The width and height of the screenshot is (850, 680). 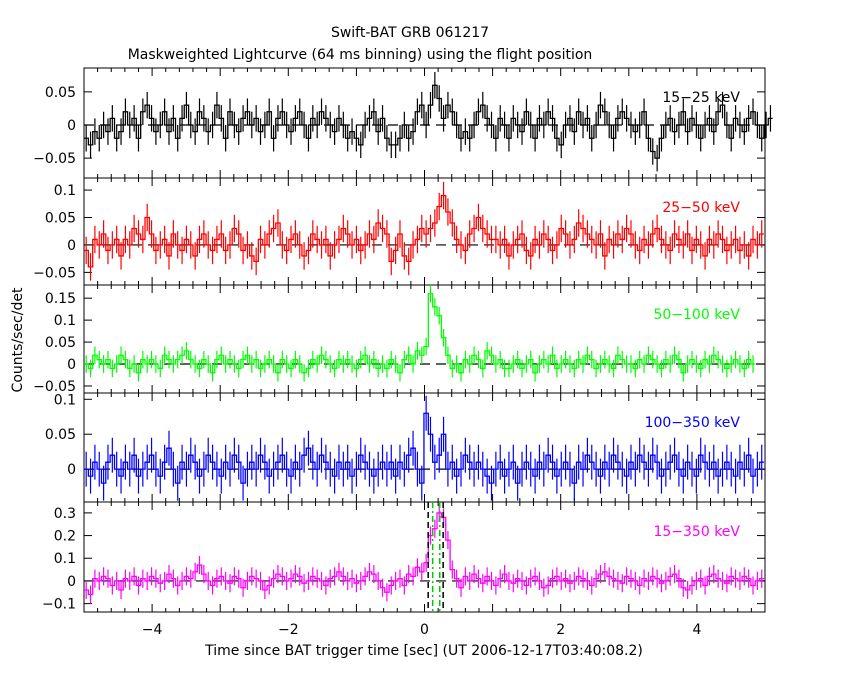 I want to click on x-tick-label: −4, so click(x=152, y=630).